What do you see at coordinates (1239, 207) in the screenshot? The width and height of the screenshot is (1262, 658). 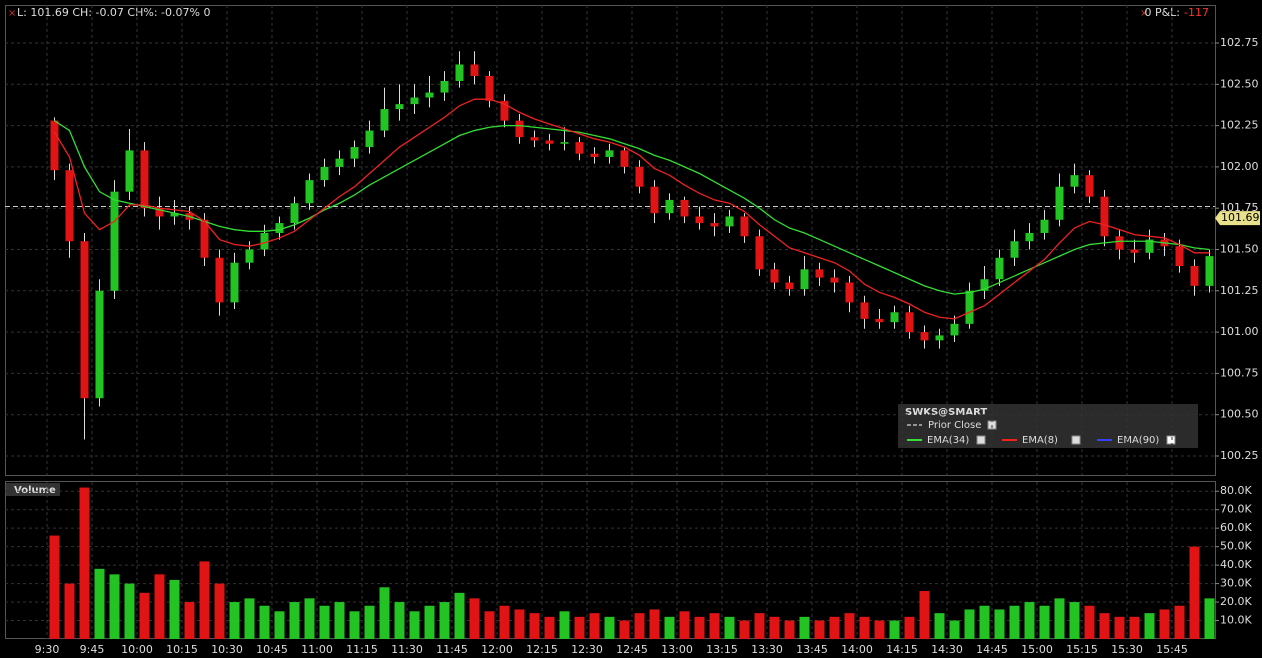 I see `y-tick-label: 101.75` at bounding box center [1239, 207].